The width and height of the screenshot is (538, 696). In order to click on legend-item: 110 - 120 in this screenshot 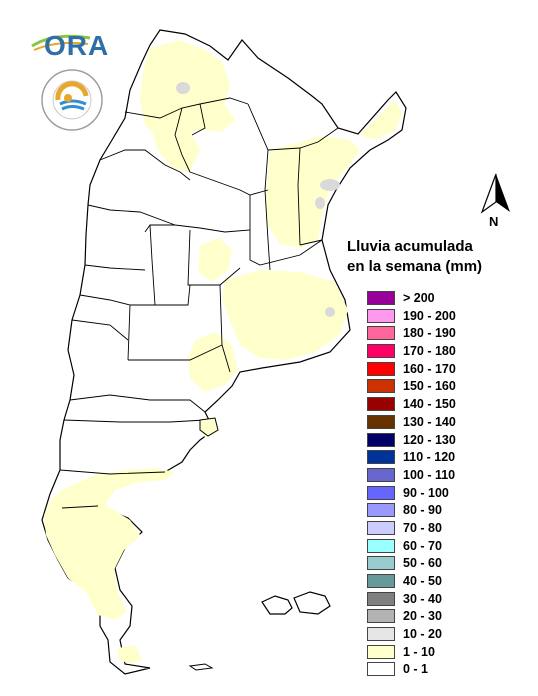, I will do `click(435, 458)`.